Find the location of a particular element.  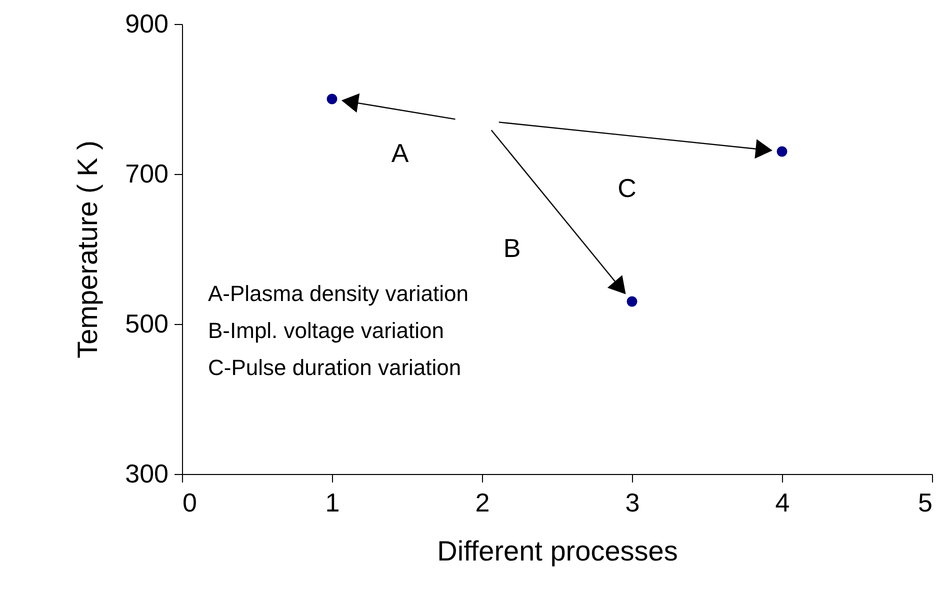

x-tick-label: 2 is located at coordinates (482, 503).